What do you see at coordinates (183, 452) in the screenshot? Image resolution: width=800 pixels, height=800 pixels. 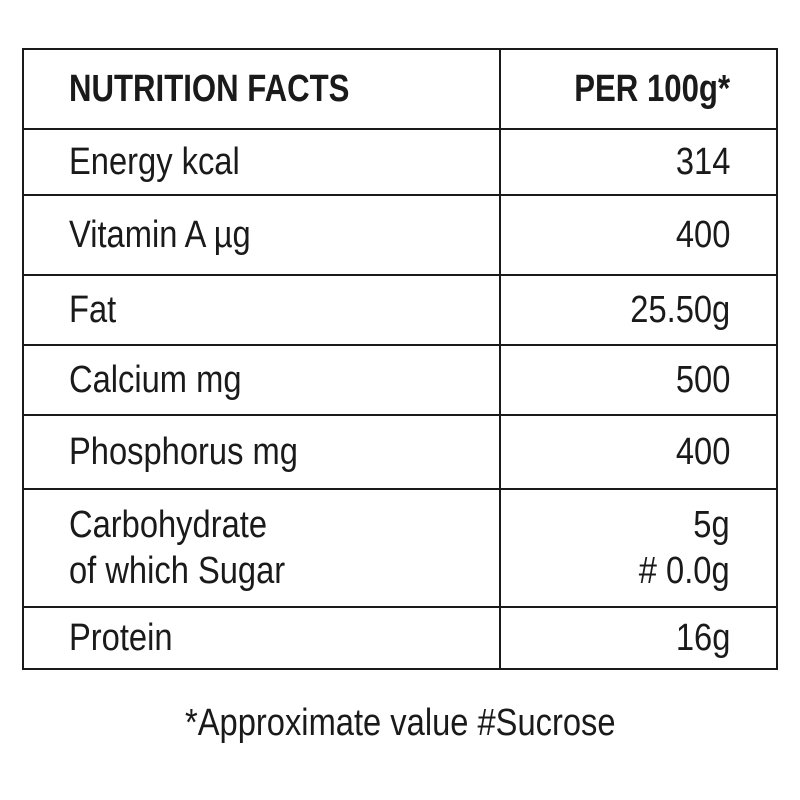 I see `row-label: Phosphorus mg` at bounding box center [183, 452].